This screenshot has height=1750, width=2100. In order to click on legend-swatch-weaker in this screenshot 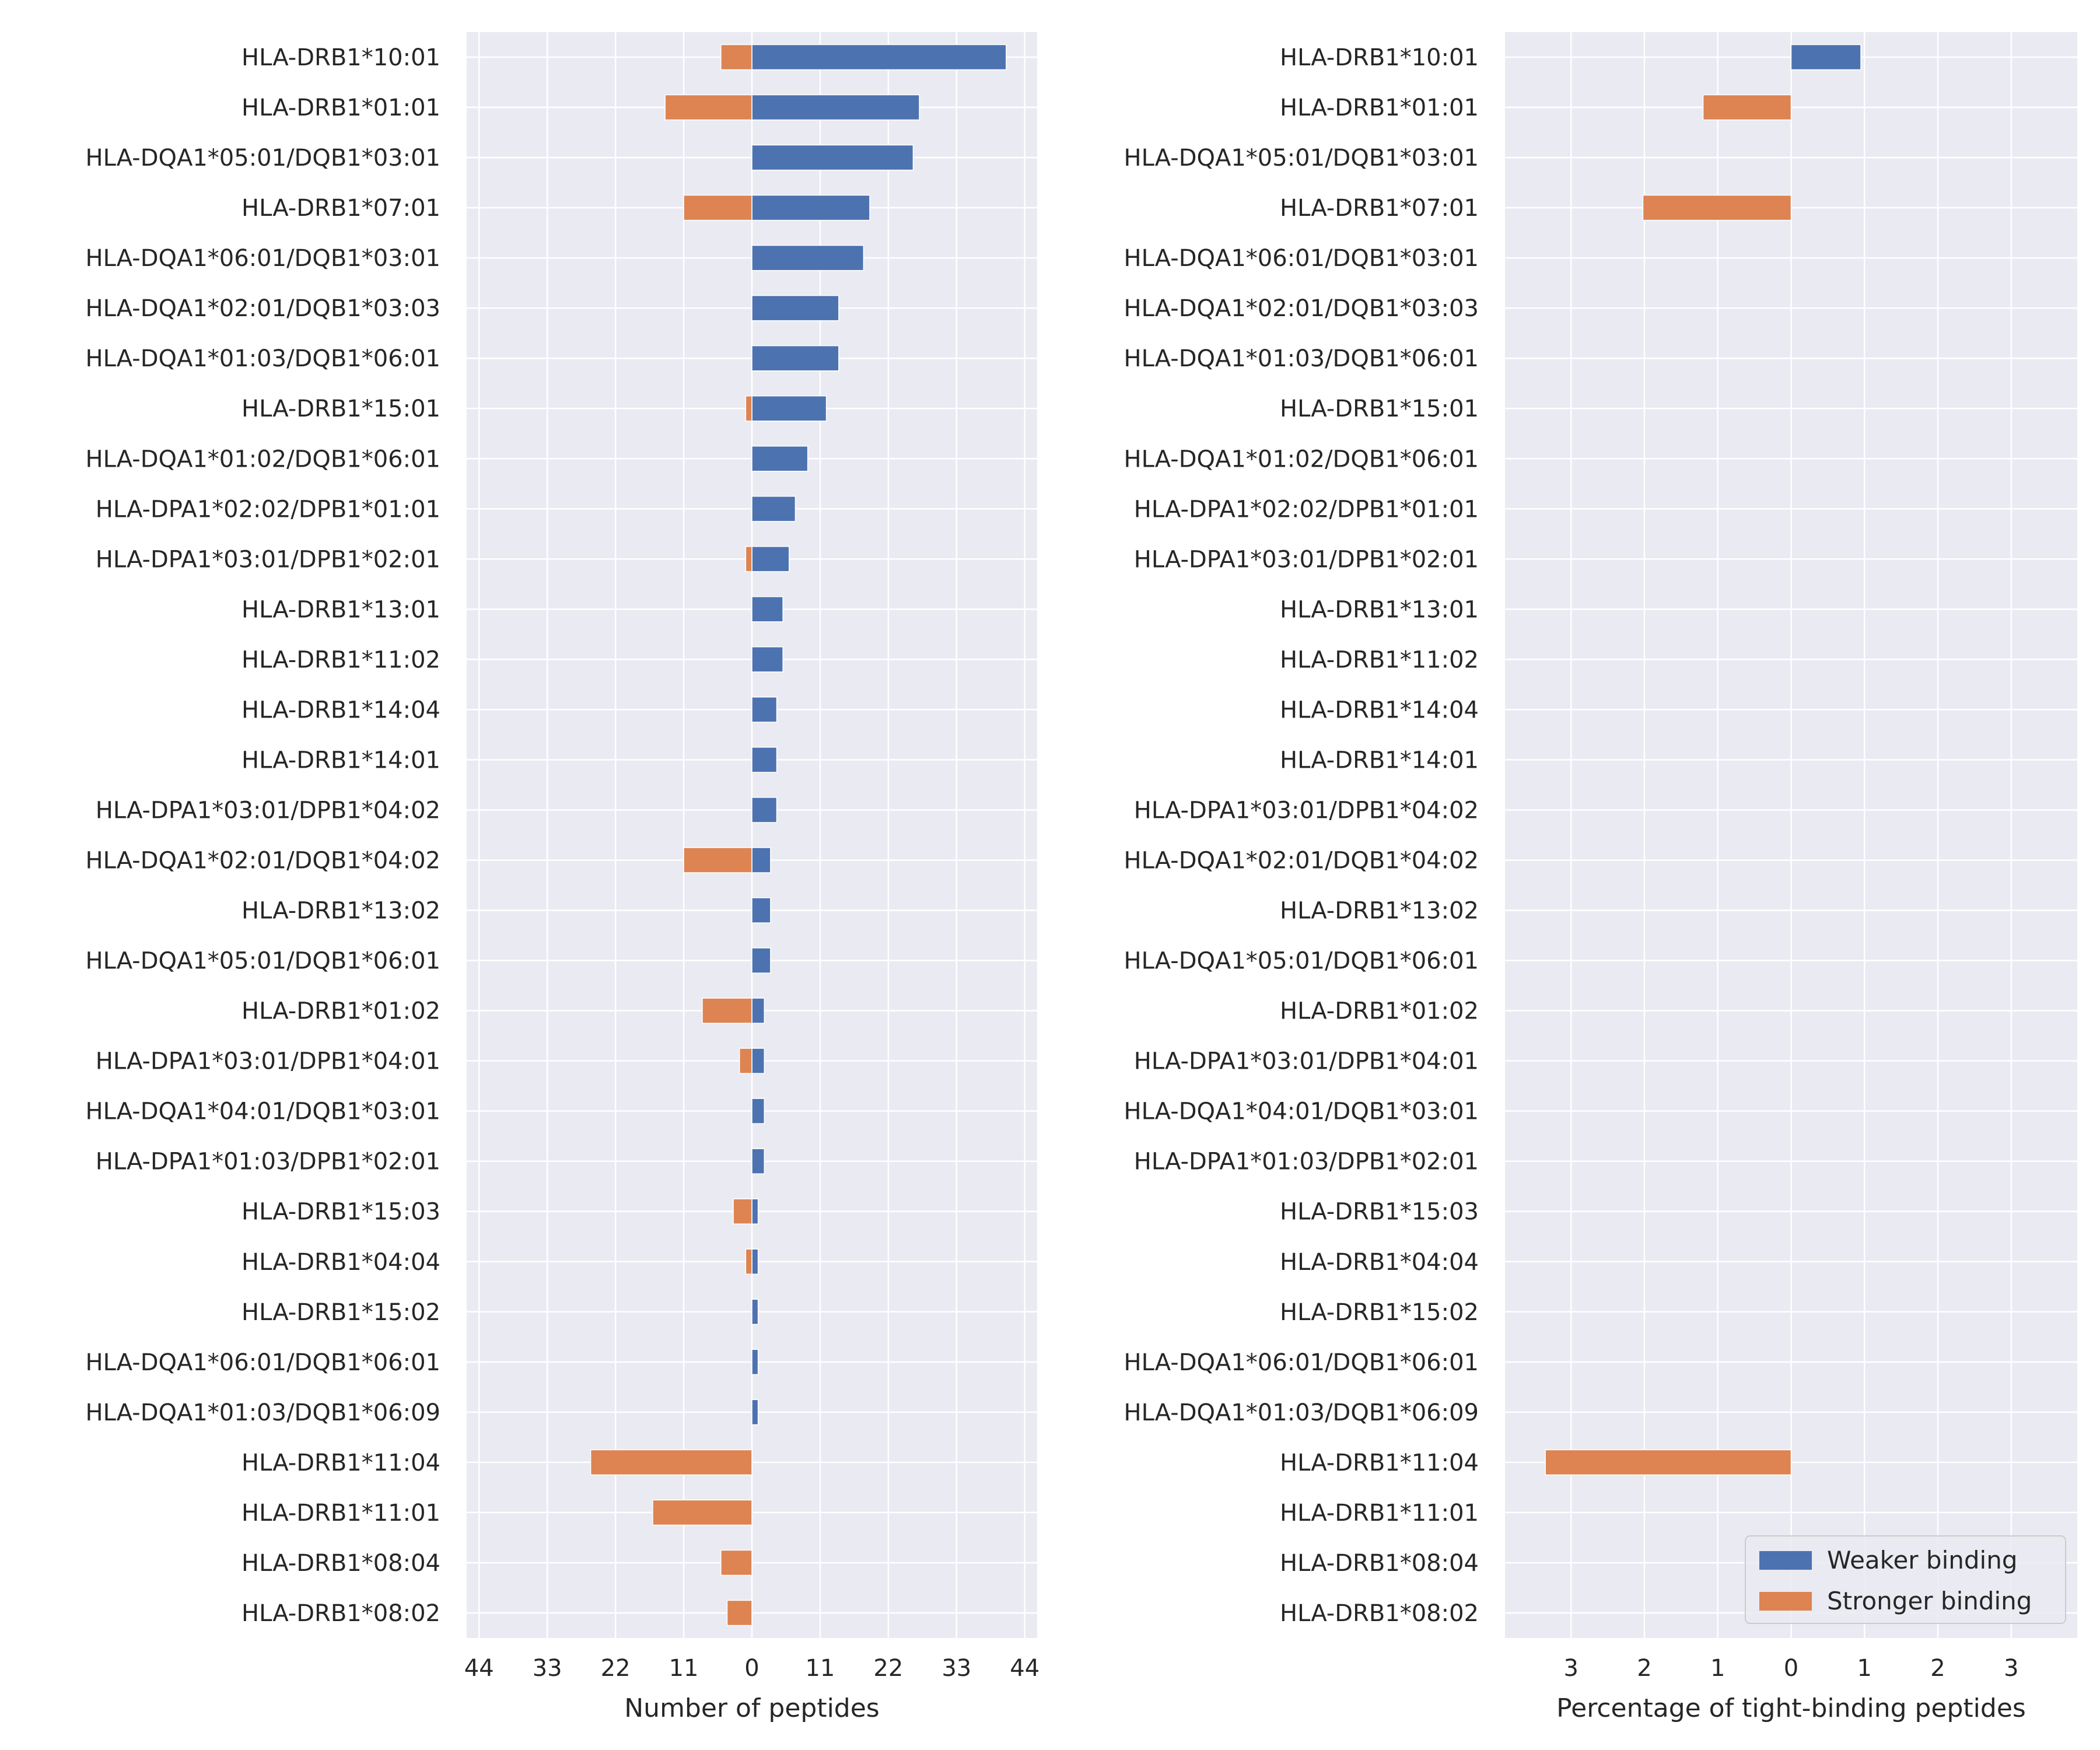, I will do `click(1785, 1560)`.